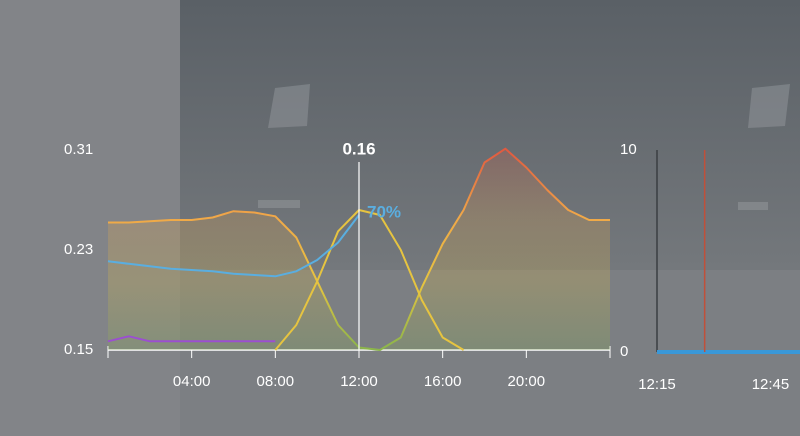  I want to click on x-tick-label: 12:00, so click(359, 381).